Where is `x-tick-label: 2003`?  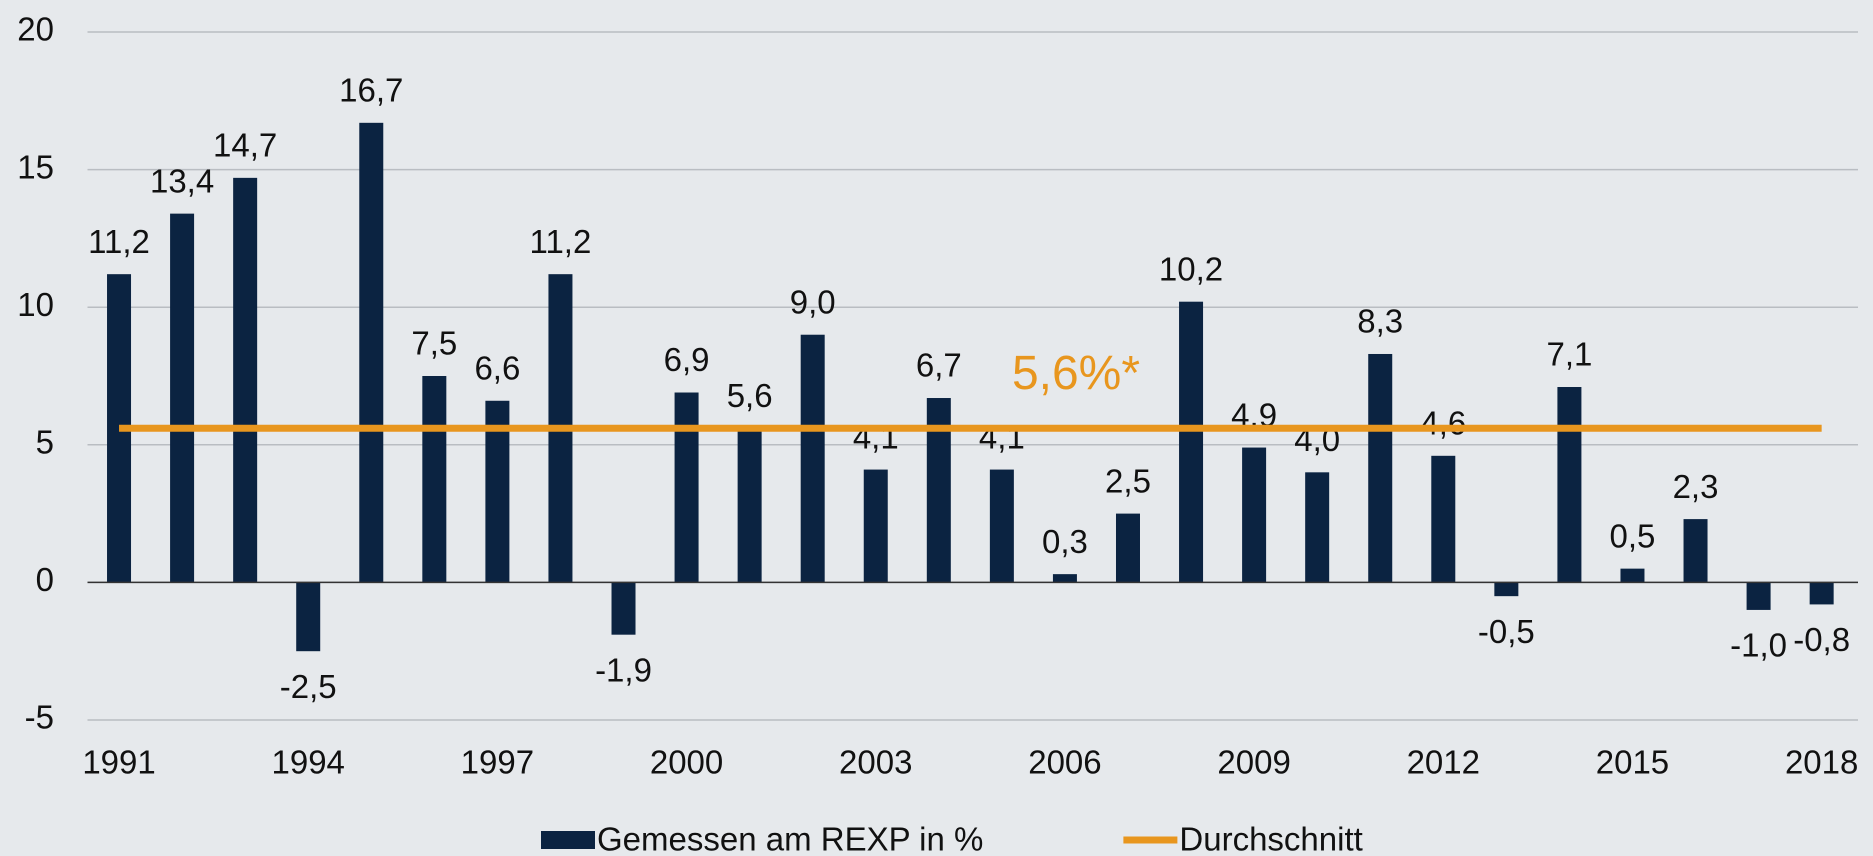
x-tick-label: 2003 is located at coordinates (875, 762).